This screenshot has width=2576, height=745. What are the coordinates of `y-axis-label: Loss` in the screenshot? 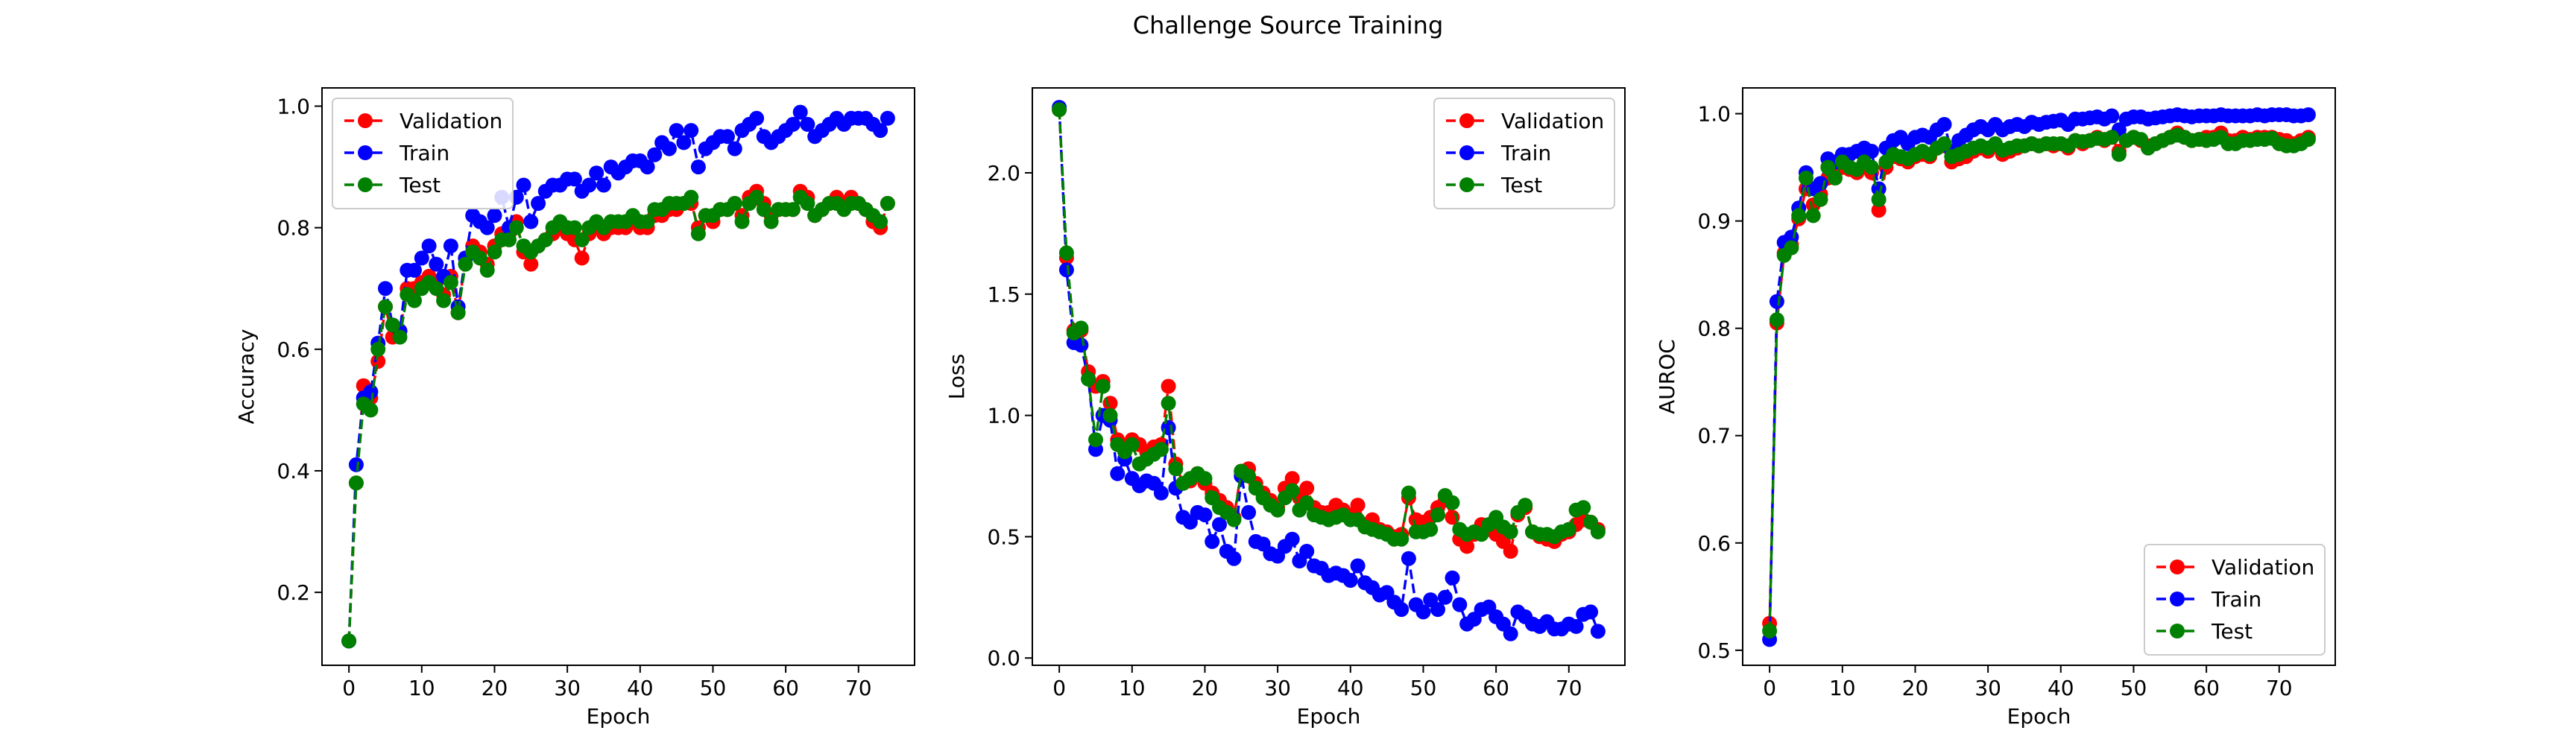 It's located at (957, 376).